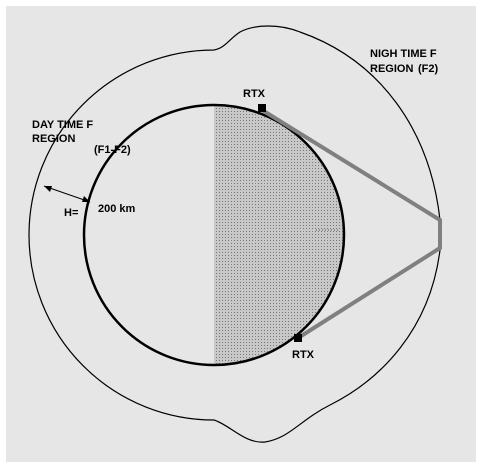 Image resolution: width=482 pixels, height=468 pixels. What do you see at coordinates (403, 54) in the screenshot?
I see `label: NIGH TIME F` at bounding box center [403, 54].